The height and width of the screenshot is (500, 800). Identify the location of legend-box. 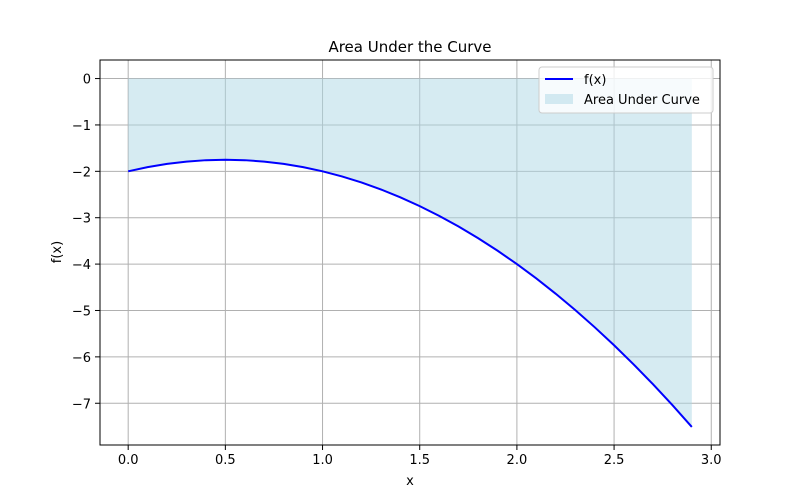
(626, 90).